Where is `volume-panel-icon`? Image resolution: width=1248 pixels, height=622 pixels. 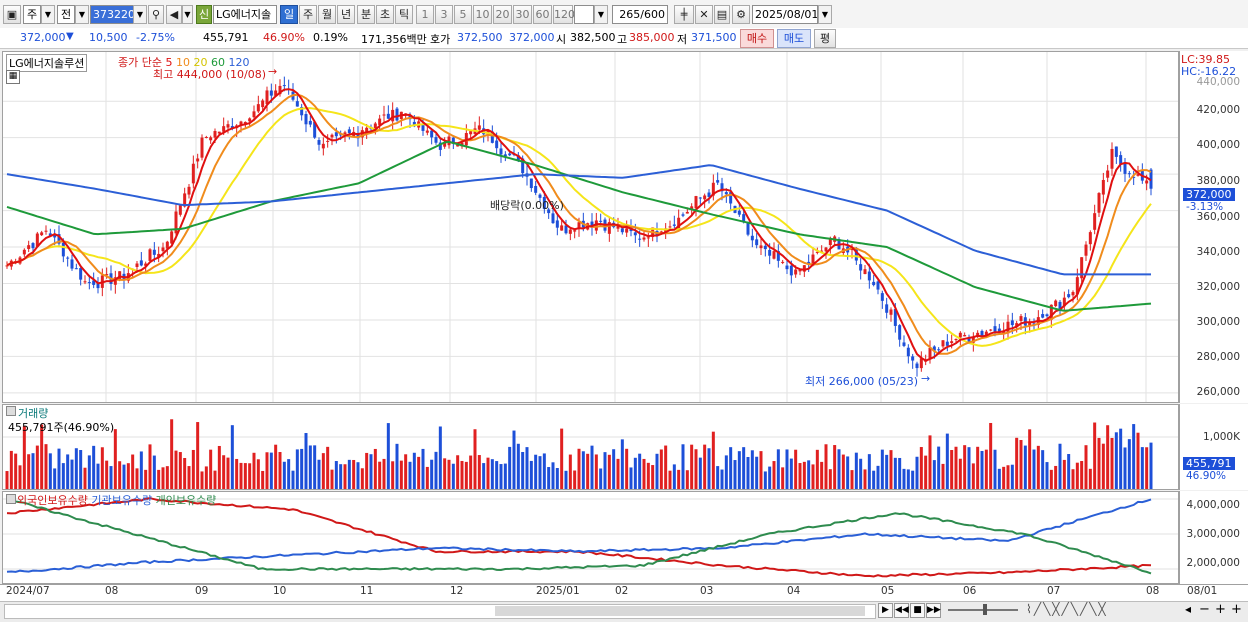 volume-panel-icon is located at coordinates (11, 411).